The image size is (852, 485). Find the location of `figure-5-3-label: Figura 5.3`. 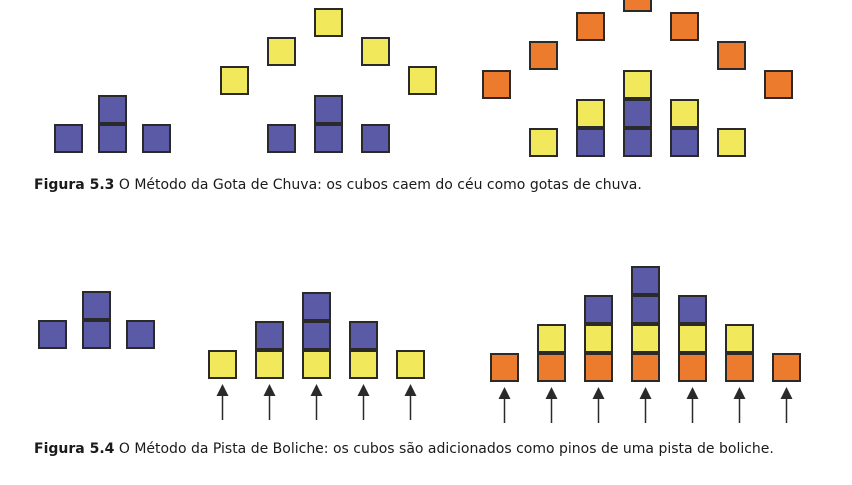

figure-5-3-label: Figura 5.3 is located at coordinates (74, 185).